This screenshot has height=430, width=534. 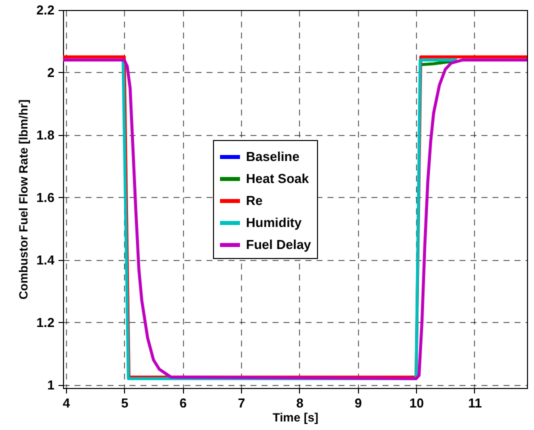 What do you see at coordinates (300, 403) in the screenshot?
I see `x-tick-label: 8` at bounding box center [300, 403].